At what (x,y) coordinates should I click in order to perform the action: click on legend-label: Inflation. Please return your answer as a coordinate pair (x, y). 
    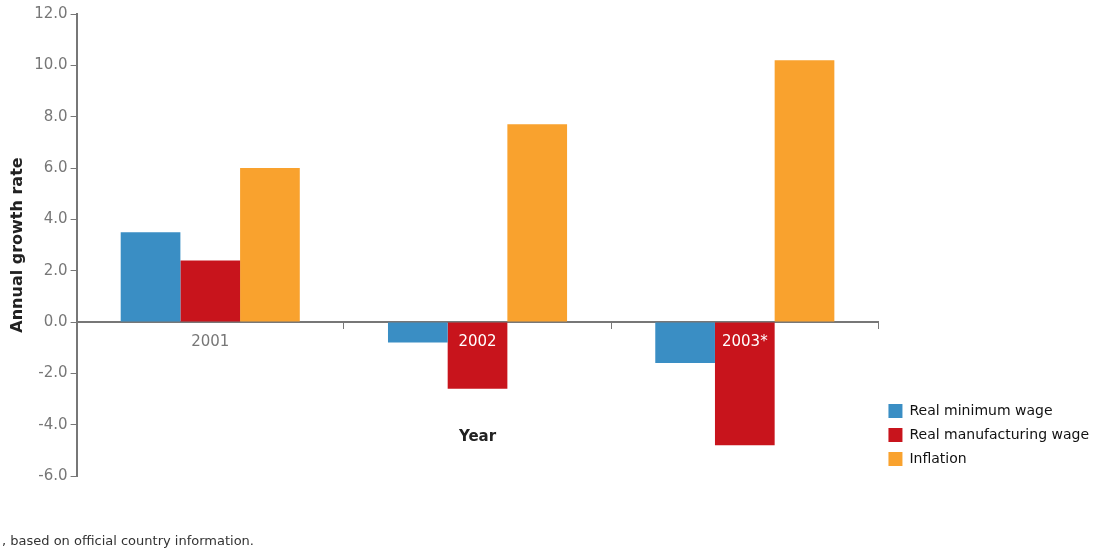
    Looking at the image, I should click on (938, 457).